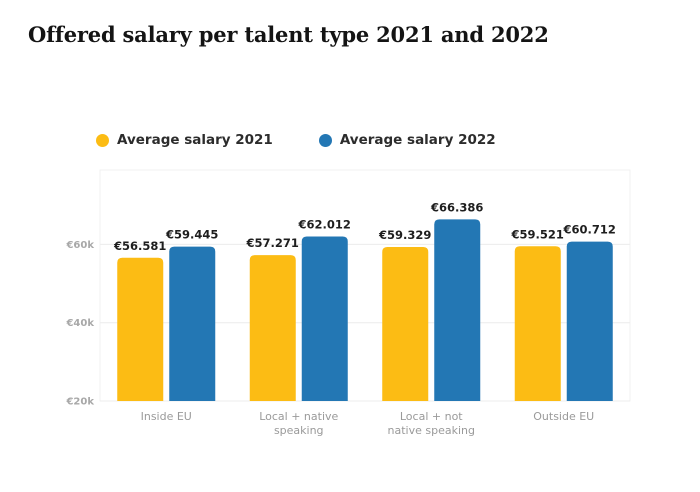  Describe the element at coordinates (563, 416) in the screenshot. I see `x-category-label: Outside EU` at that location.